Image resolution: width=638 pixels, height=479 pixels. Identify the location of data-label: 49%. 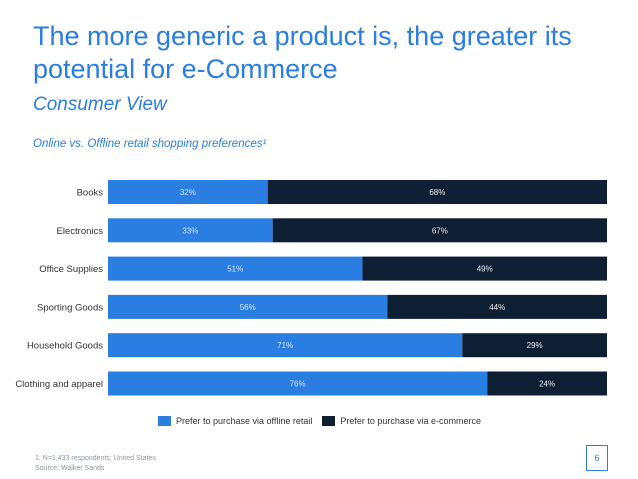
(485, 269).